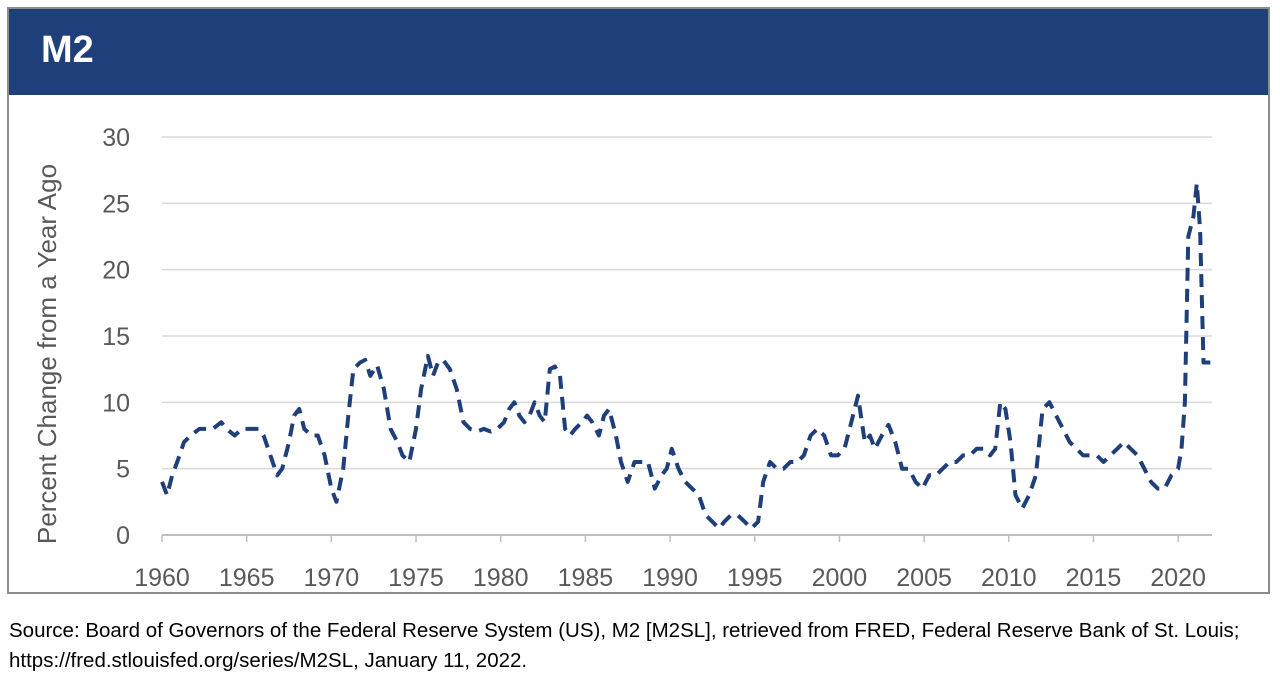 The image size is (1280, 683). Describe the element at coordinates (840, 578) in the screenshot. I see `x-tick-label: 2000` at that location.